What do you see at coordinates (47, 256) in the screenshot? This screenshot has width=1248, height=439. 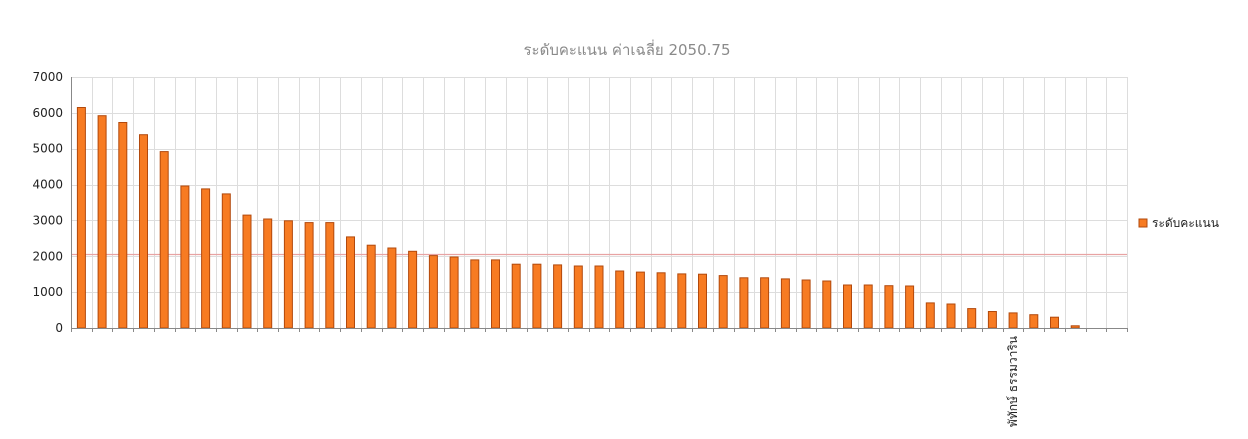 I see `y-tick-label-2: 2000` at bounding box center [47, 256].